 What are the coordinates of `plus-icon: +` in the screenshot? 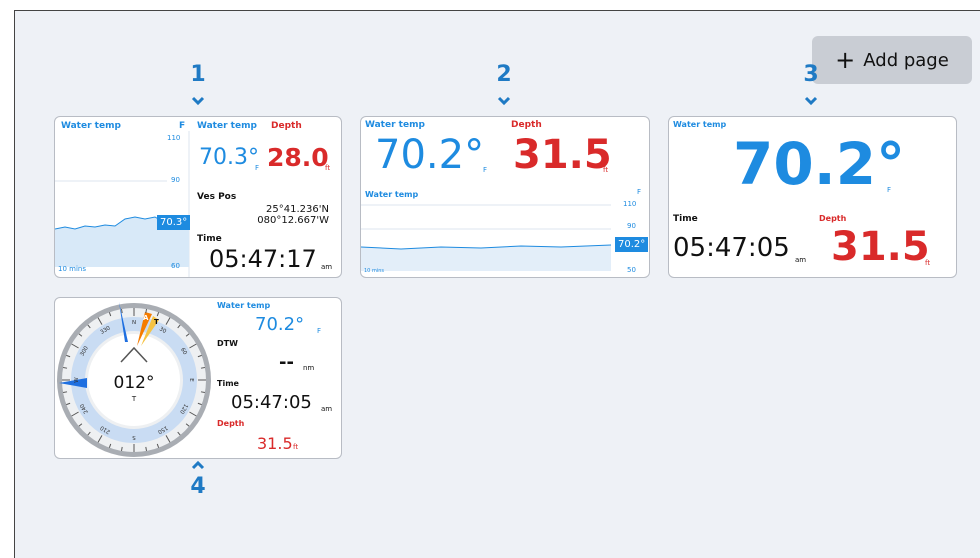 It's located at (845, 60).